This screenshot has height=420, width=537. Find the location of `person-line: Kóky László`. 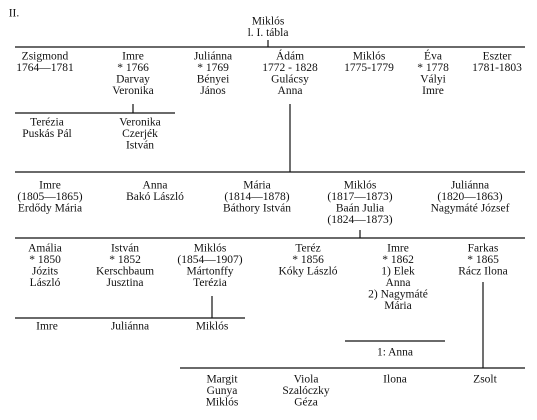

person-line: Kóky László is located at coordinates (307, 272).